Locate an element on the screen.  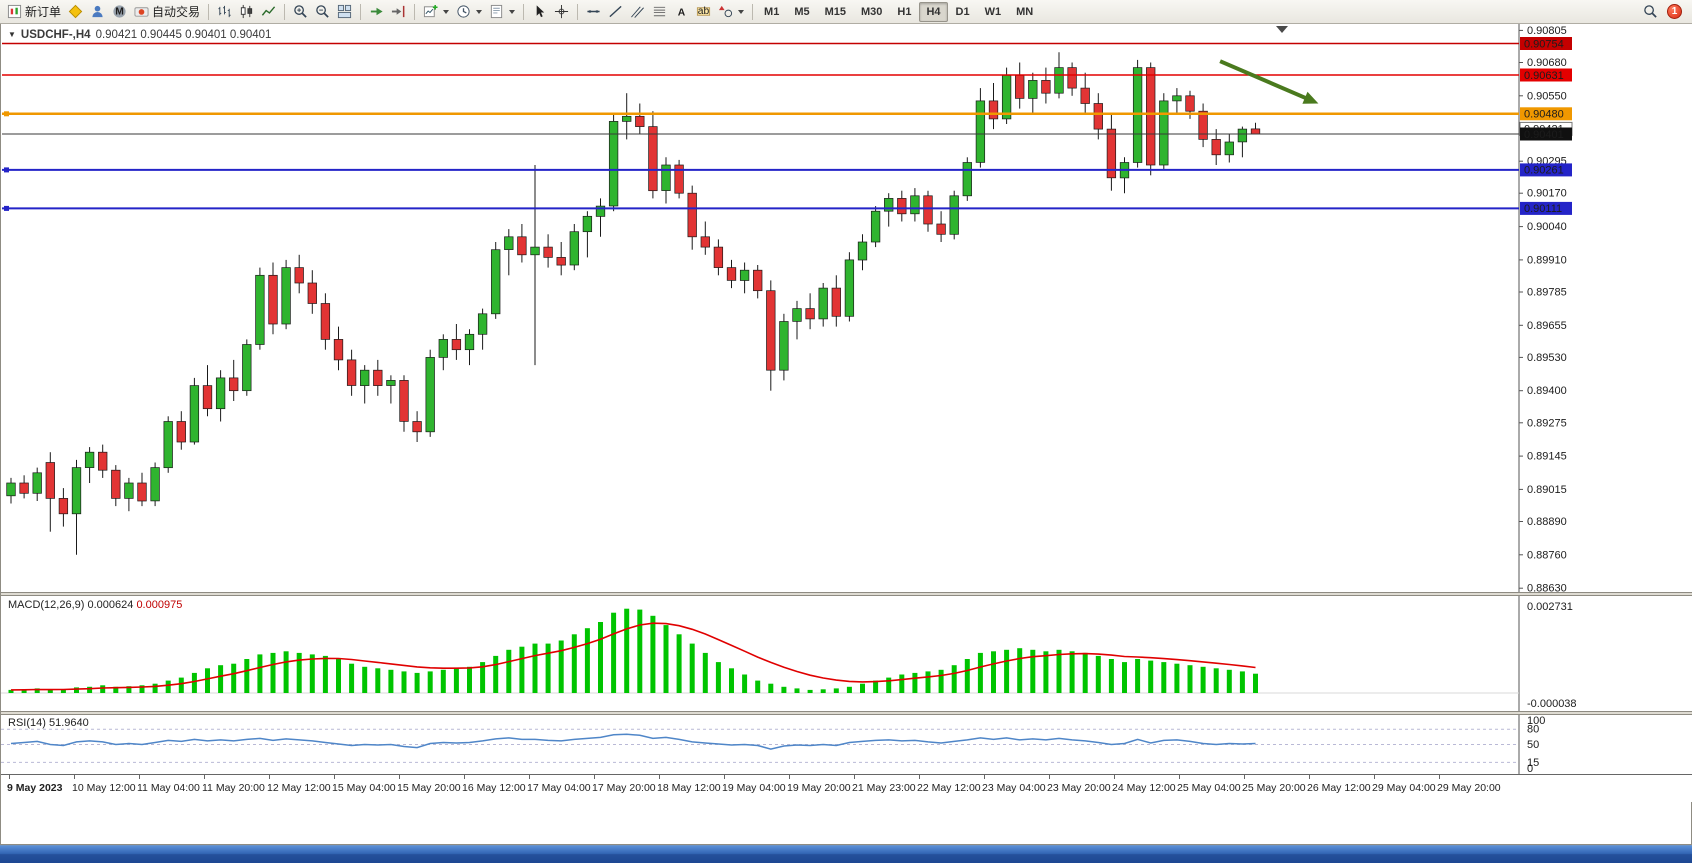
timeframe-h4-button: H4 is located at coordinates (933, 11).